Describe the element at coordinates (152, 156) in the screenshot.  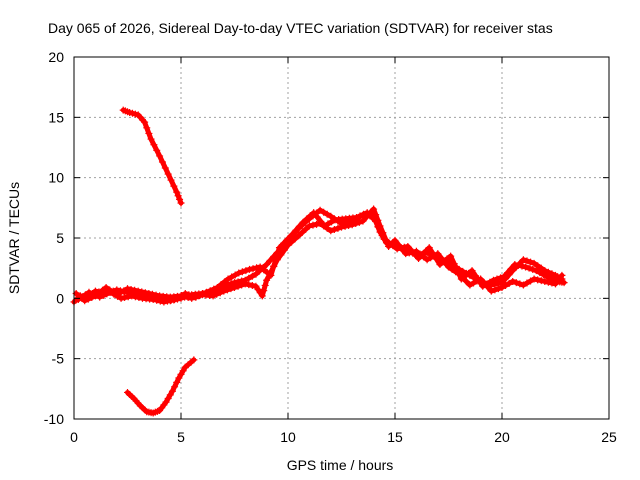
I see `series-upper-descending-track` at that location.